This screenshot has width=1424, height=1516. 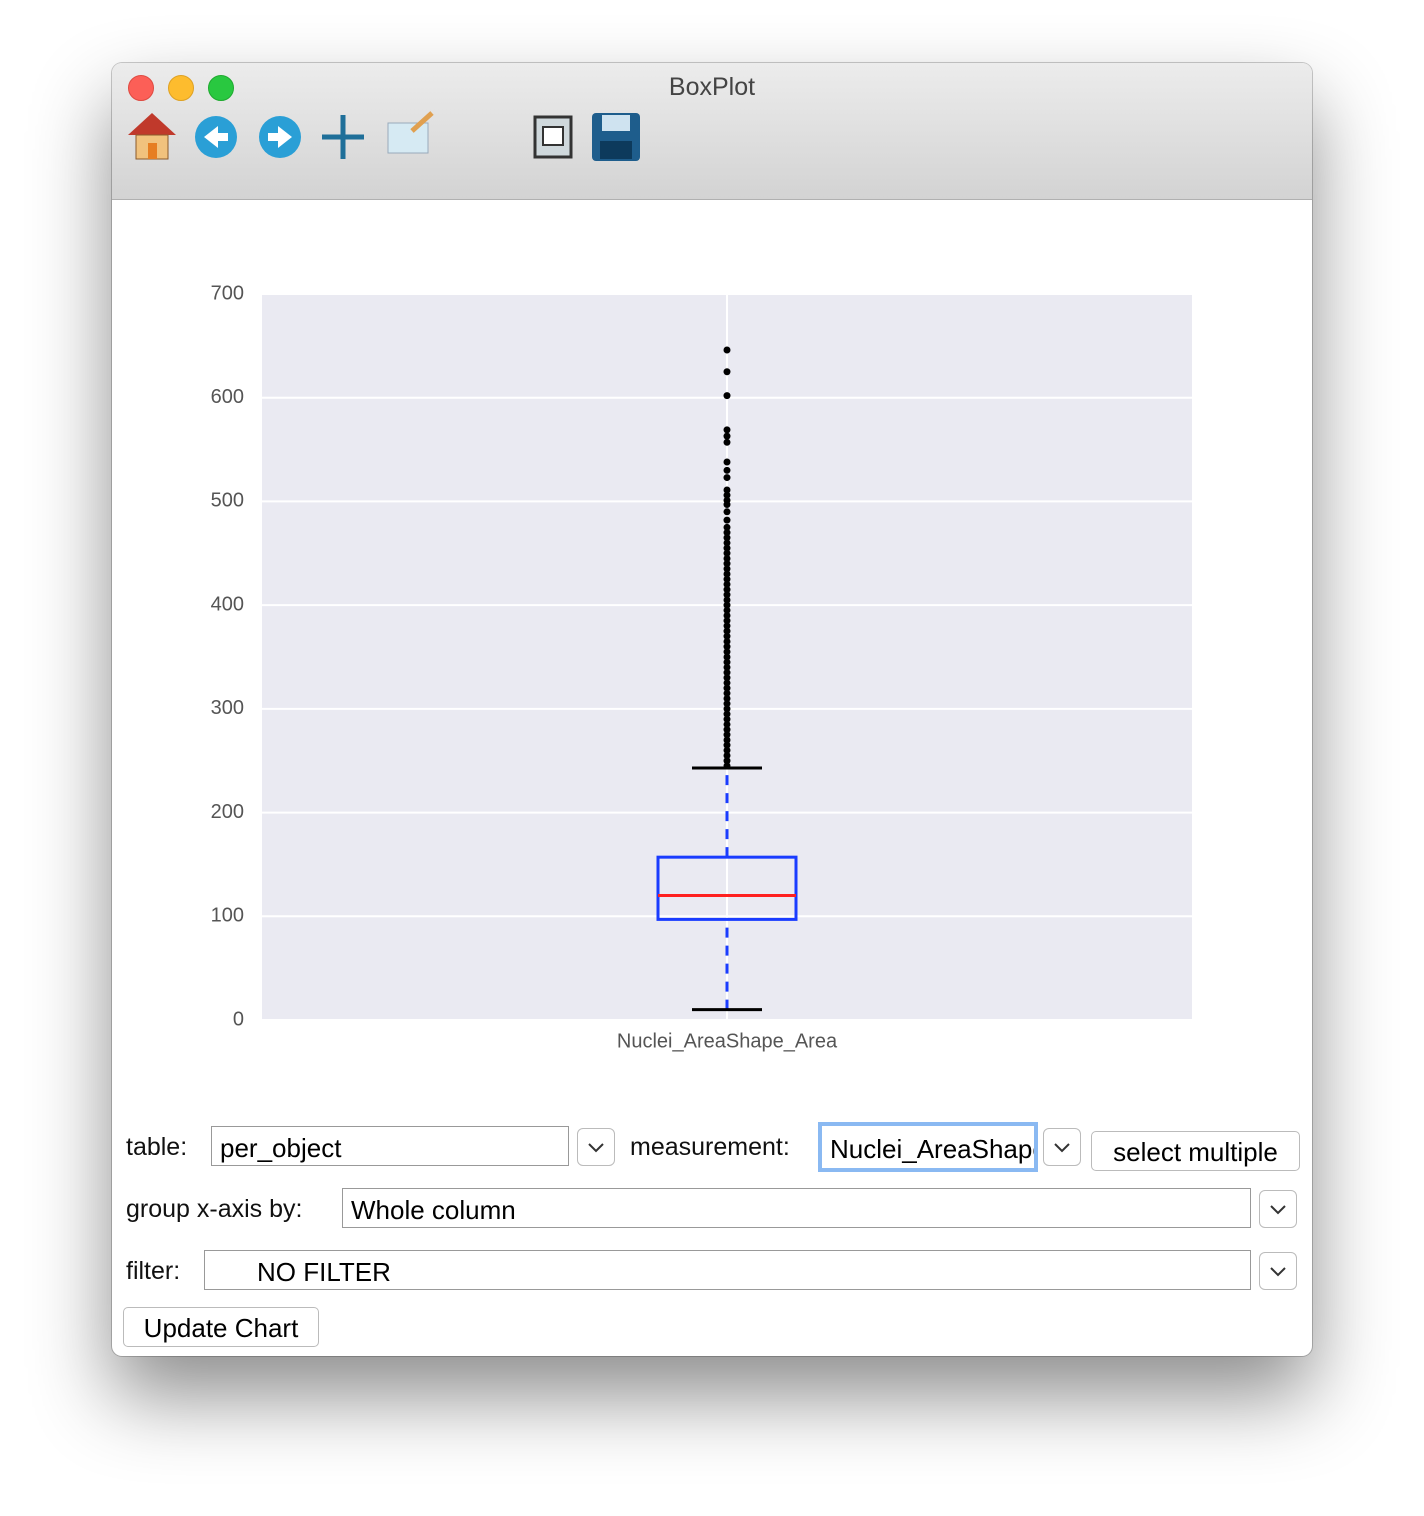 I want to click on zoom-button, so click(x=221, y=88).